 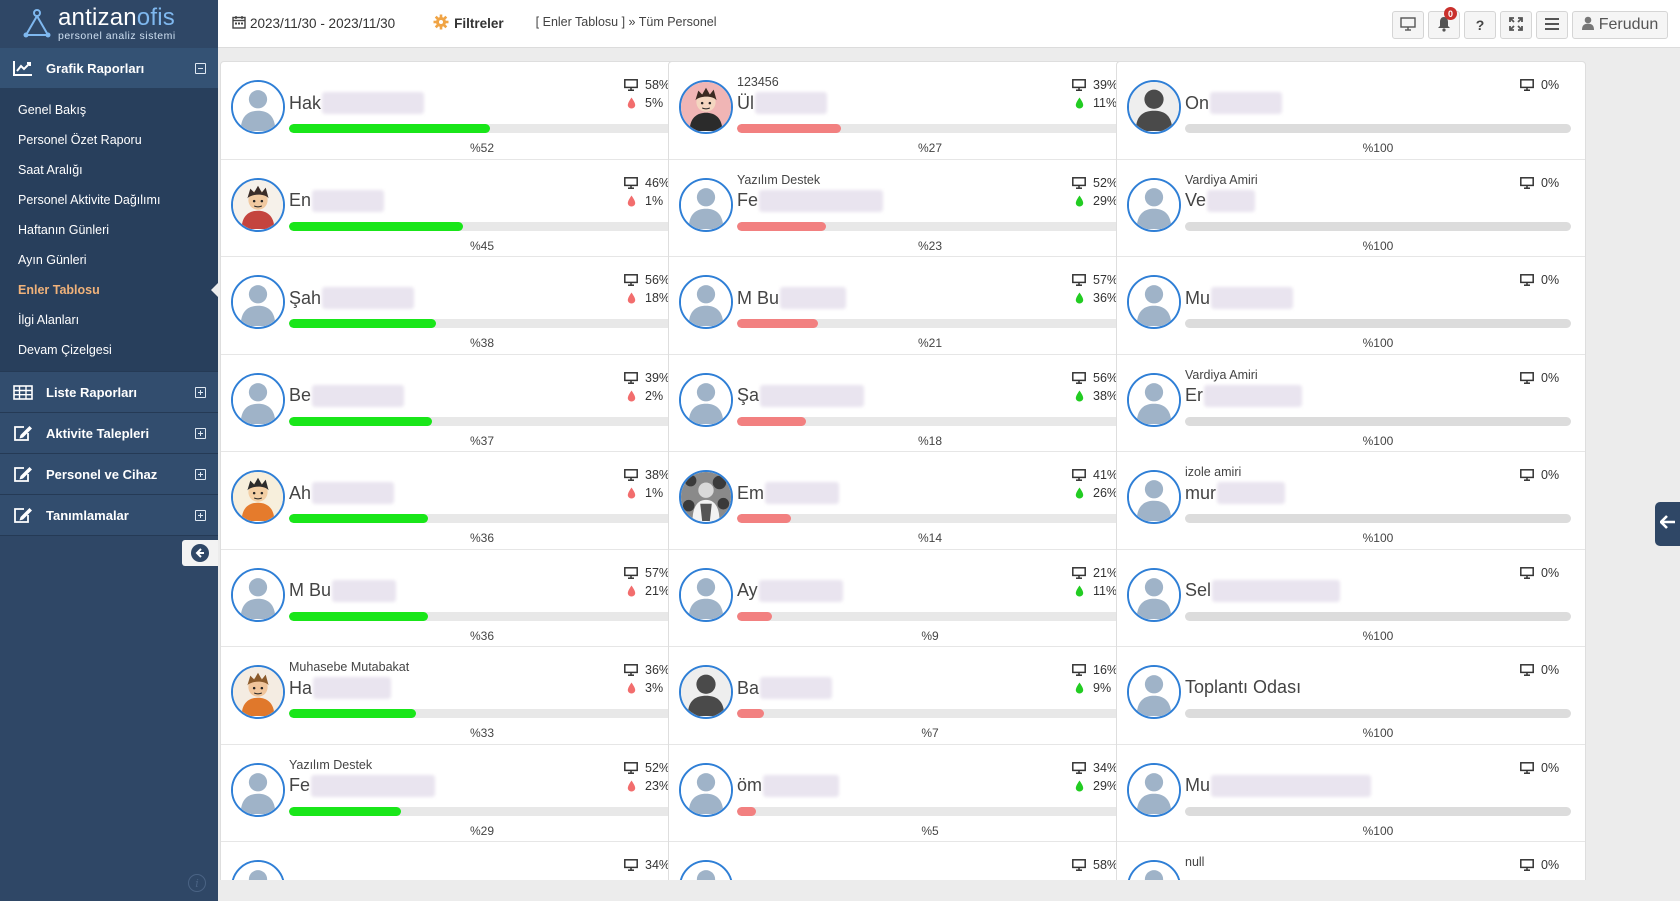 What do you see at coordinates (468, 23) in the screenshot?
I see `filter-button: Filtreler` at bounding box center [468, 23].